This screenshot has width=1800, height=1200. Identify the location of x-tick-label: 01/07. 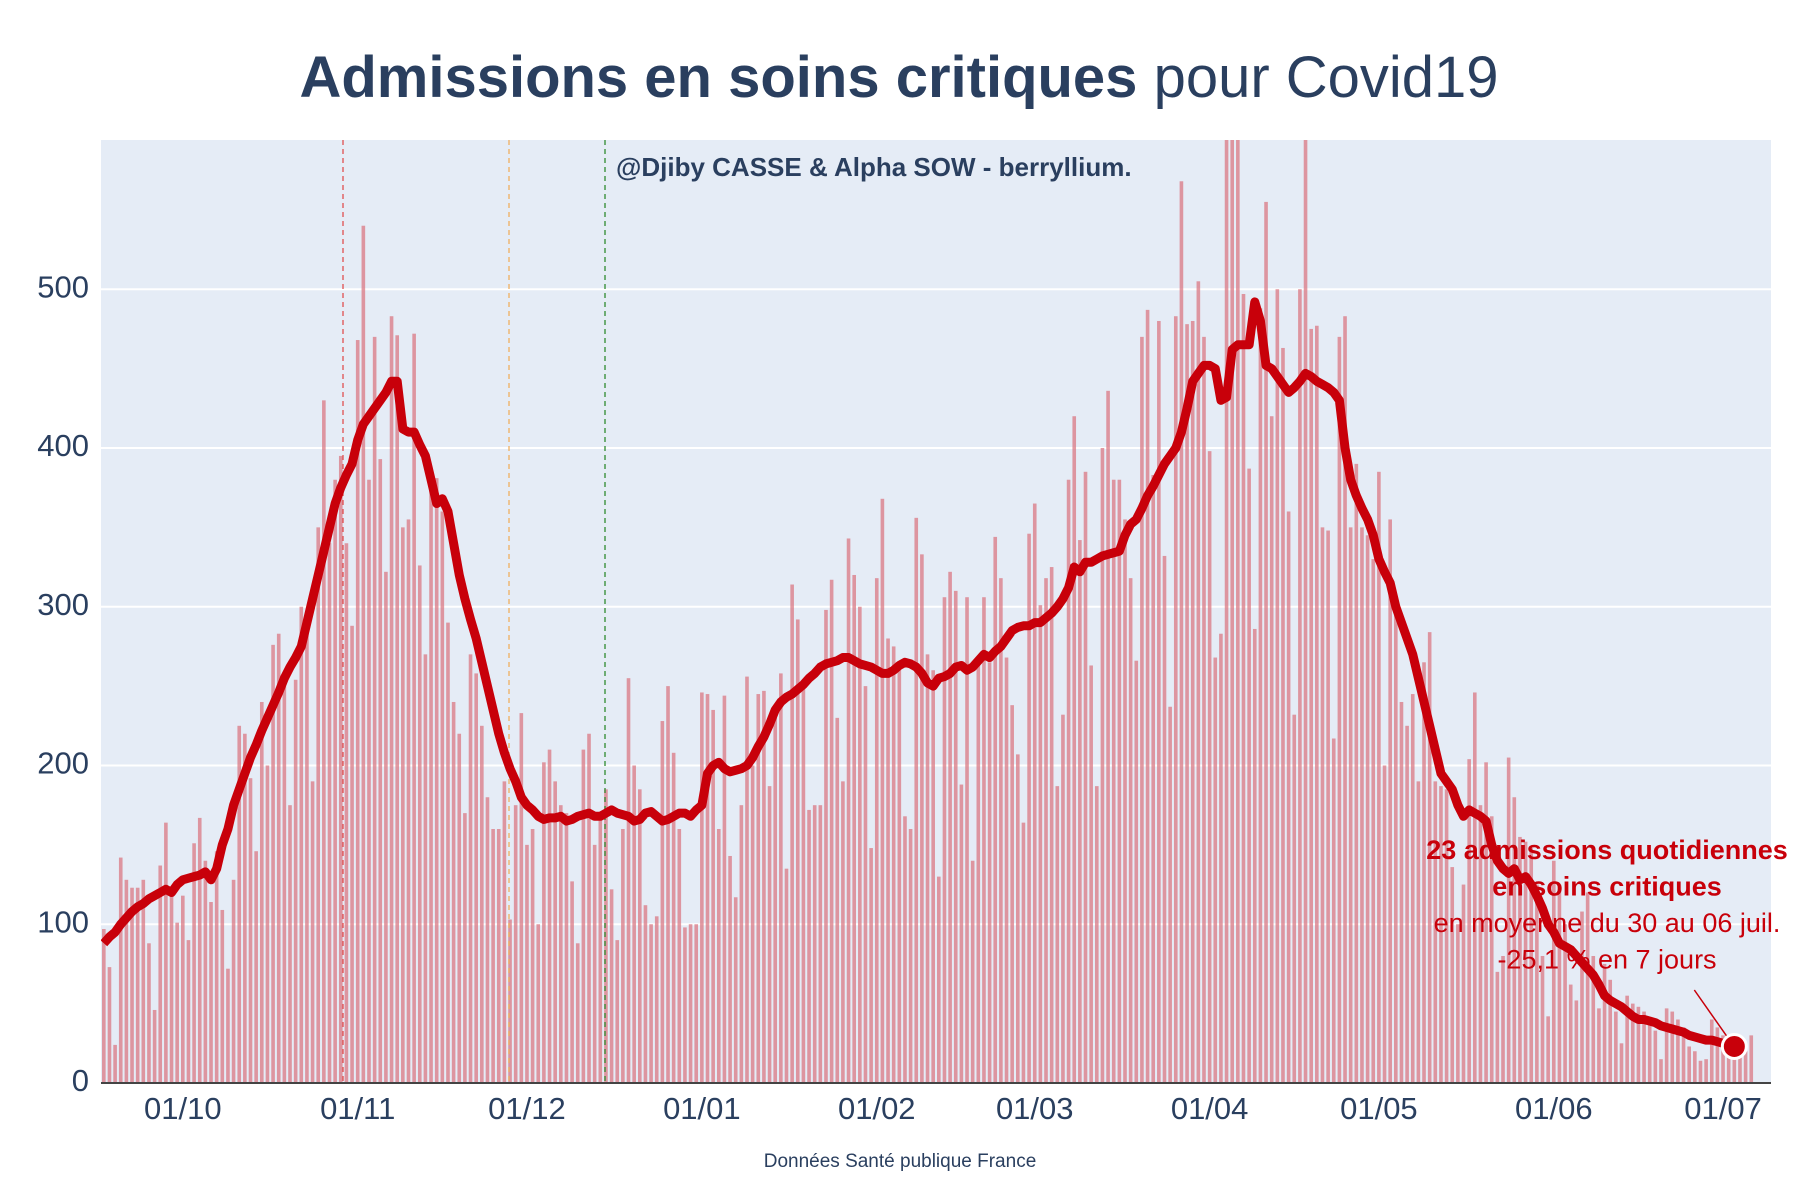
(1723, 1108).